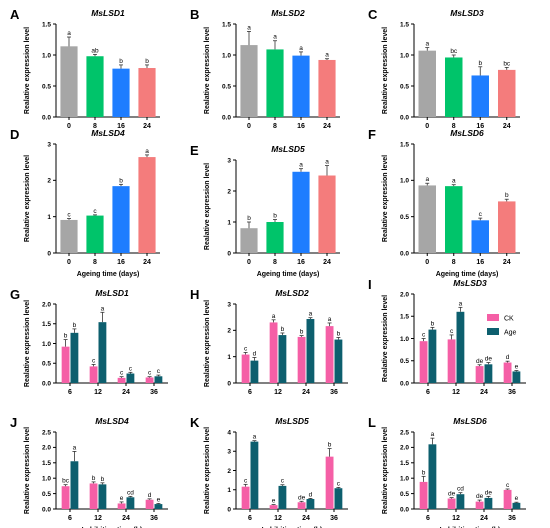 Image resolution: width=550 pixels, height=528 pixels. What do you see at coordinates (460, 489) in the screenshot?
I see `significance-label: cd` at bounding box center [460, 489].